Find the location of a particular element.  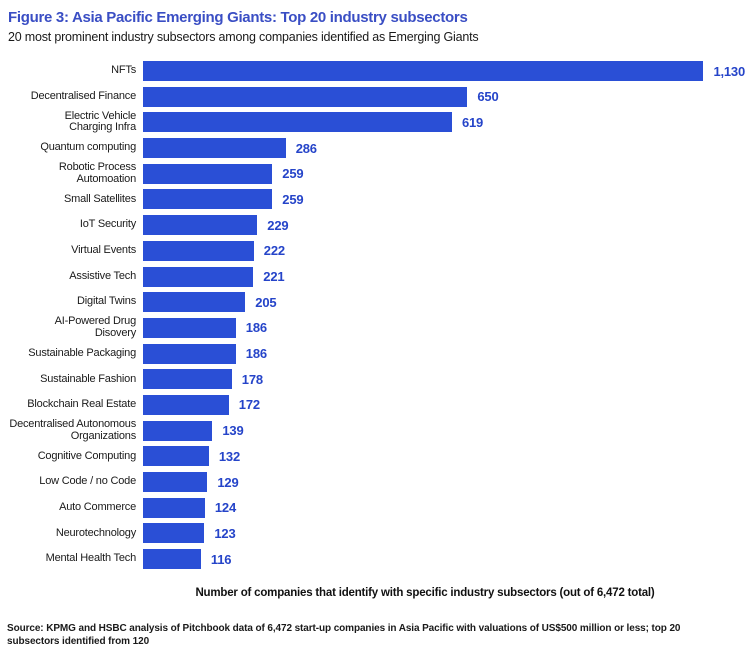

chart-row: Quantum computing 286 is located at coordinates (372, 148).